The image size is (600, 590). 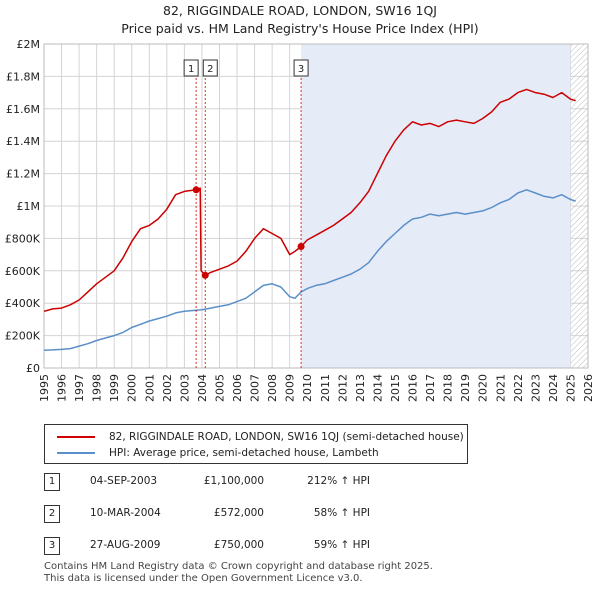 I want to click on x-tick-label: 2014, so click(x=377, y=388).